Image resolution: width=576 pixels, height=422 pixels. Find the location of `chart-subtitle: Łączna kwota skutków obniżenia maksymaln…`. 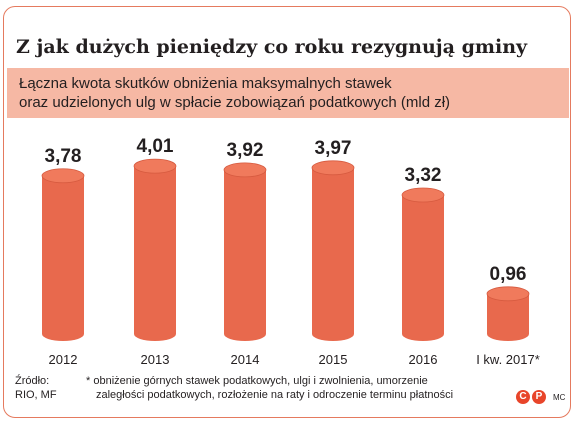

chart-subtitle: Łączna kwota skutków obniżenia maksymaln… is located at coordinates (234, 93).